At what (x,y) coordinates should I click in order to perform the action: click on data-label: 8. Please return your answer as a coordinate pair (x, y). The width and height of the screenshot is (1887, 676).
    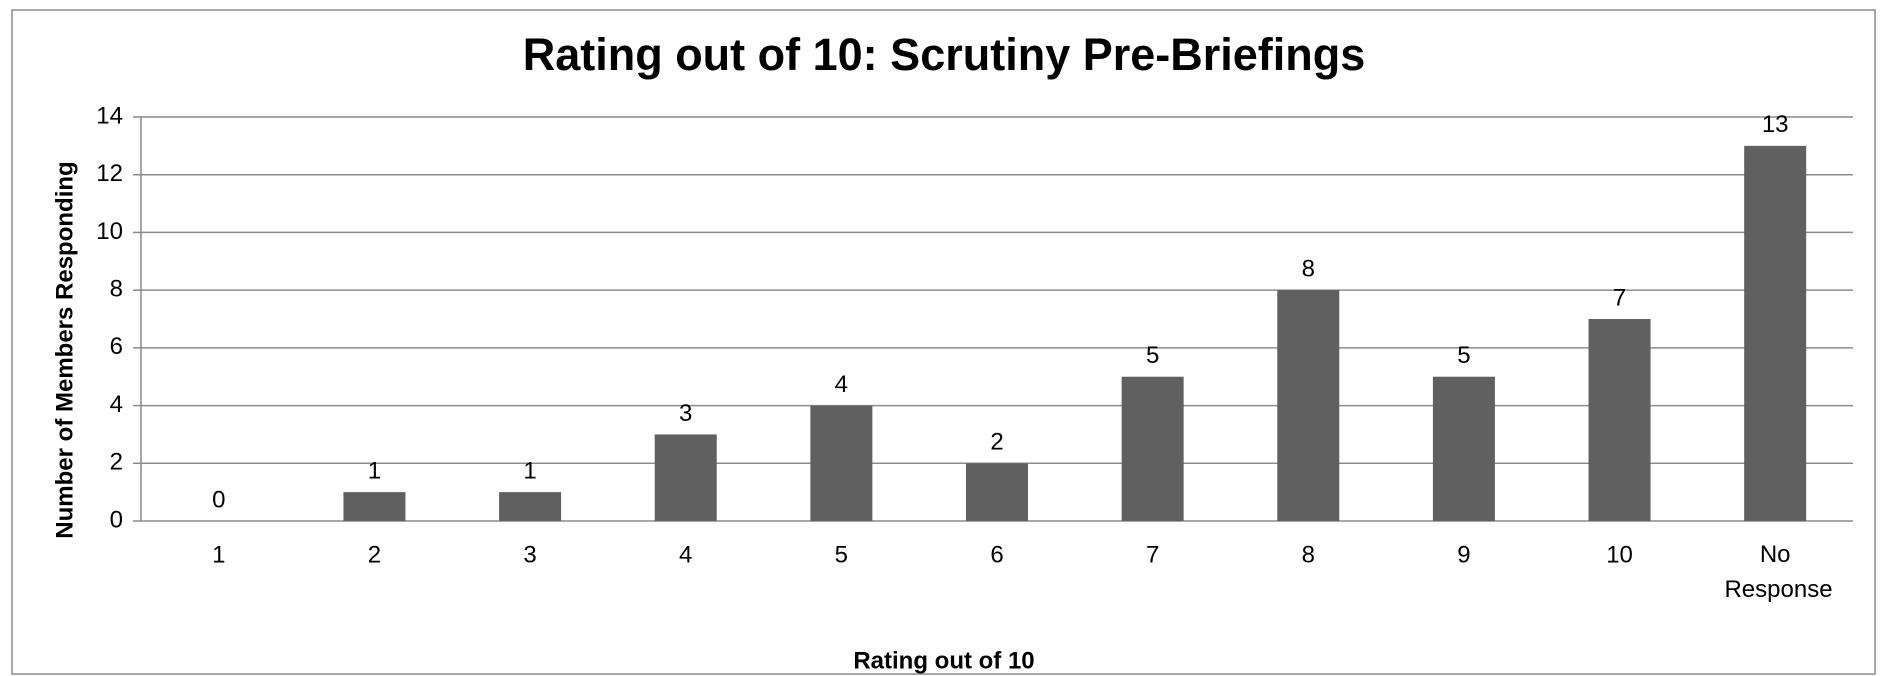
    Looking at the image, I should click on (1308, 268).